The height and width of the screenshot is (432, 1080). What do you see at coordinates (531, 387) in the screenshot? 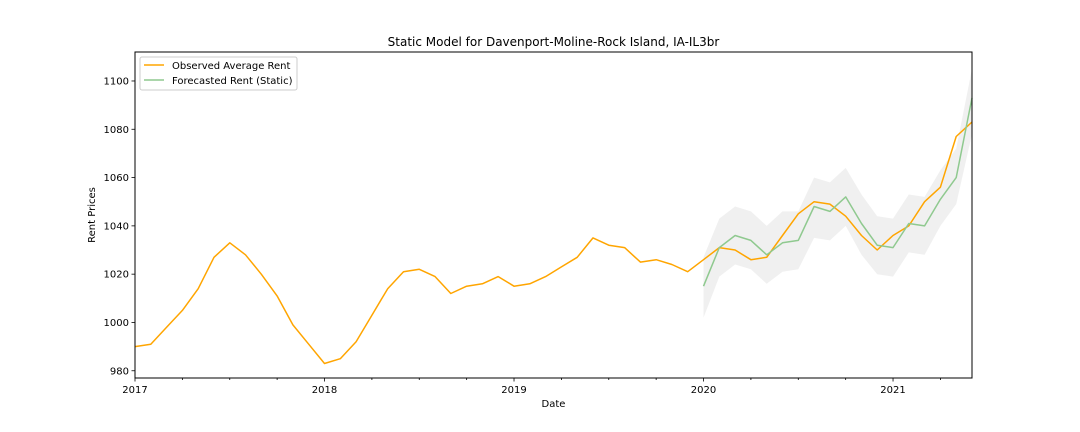
I see `x-axis: 2017 2018 2019 2020 2021` at bounding box center [531, 387].